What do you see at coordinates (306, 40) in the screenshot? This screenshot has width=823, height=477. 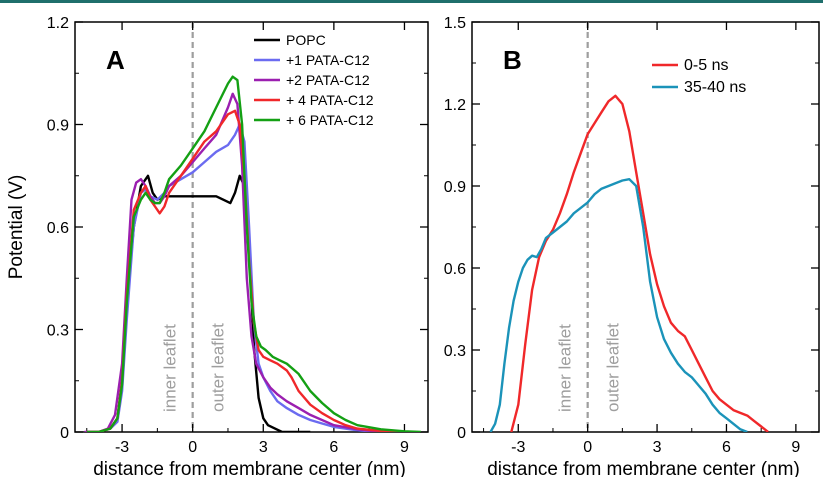 I see `legend-label: POPC` at bounding box center [306, 40].